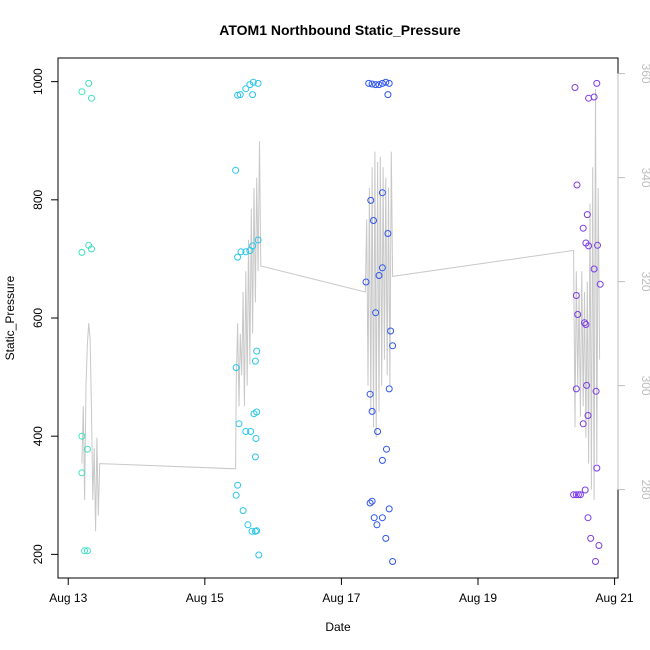  What do you see at coordinates (644, 178) in the screenshot?
I see `y2-tick-label: 340` at bounding box center [644, 178].